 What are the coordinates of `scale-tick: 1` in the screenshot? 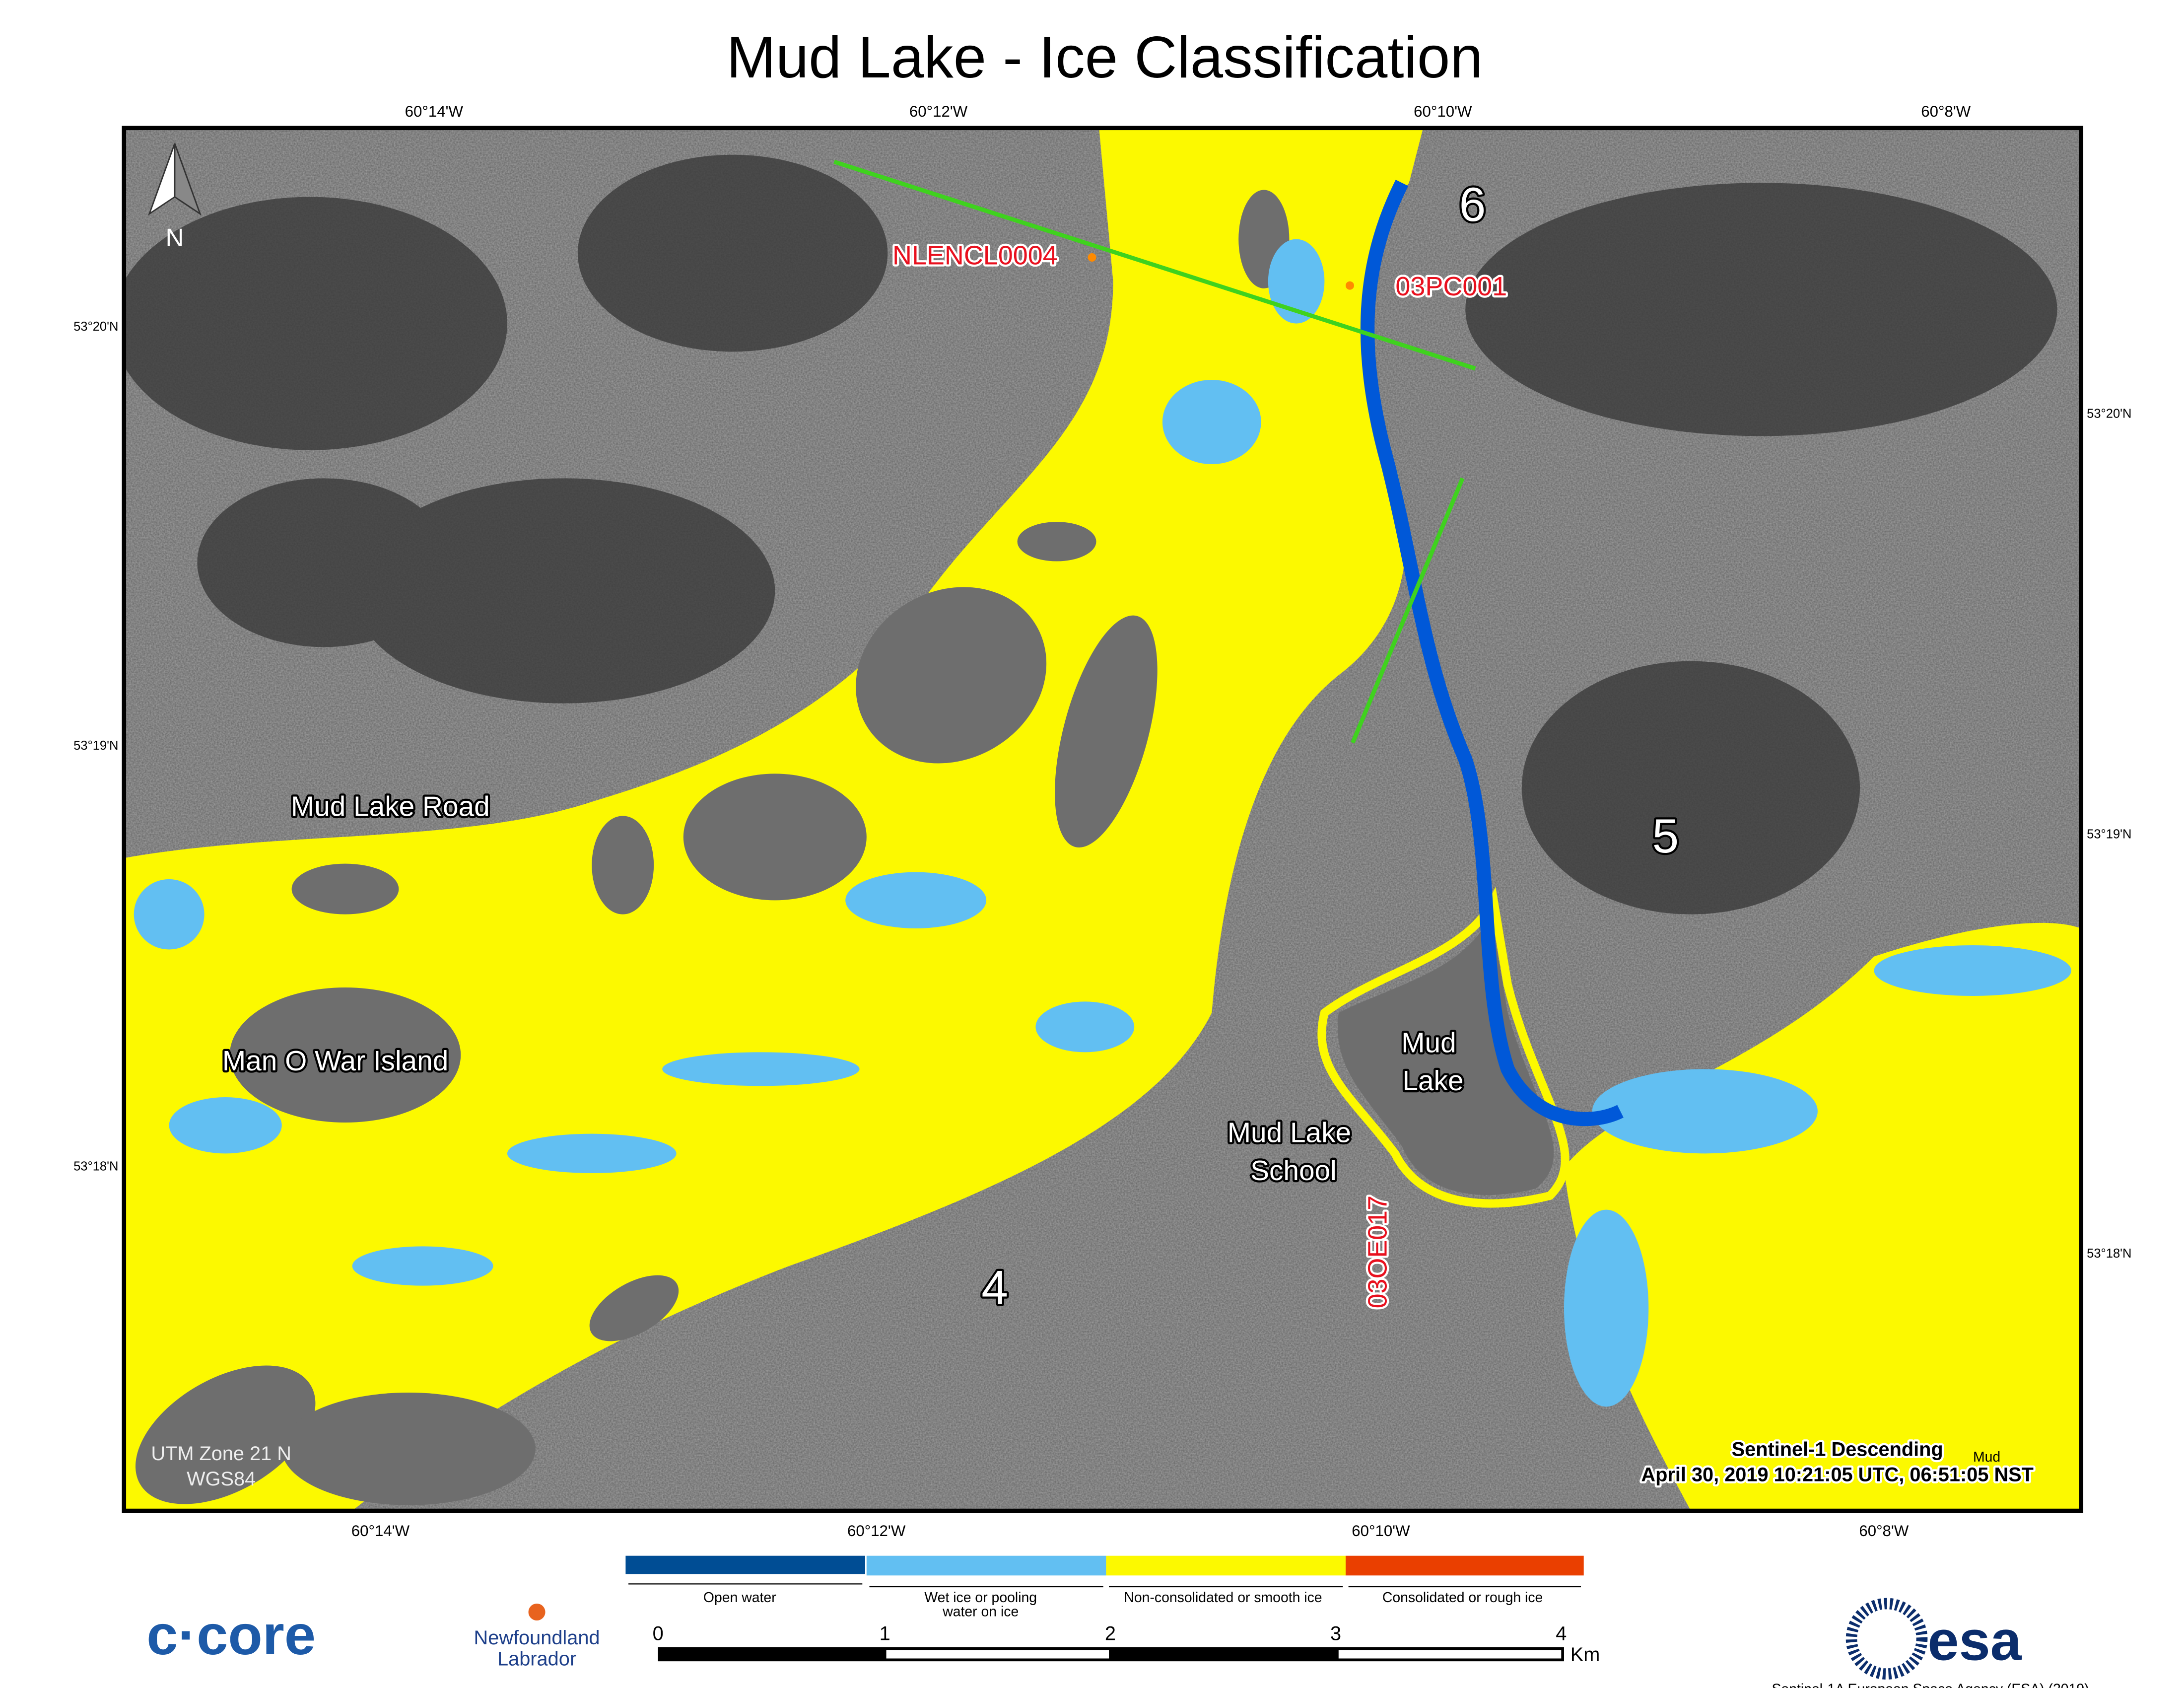 It's located at (885, 1634).